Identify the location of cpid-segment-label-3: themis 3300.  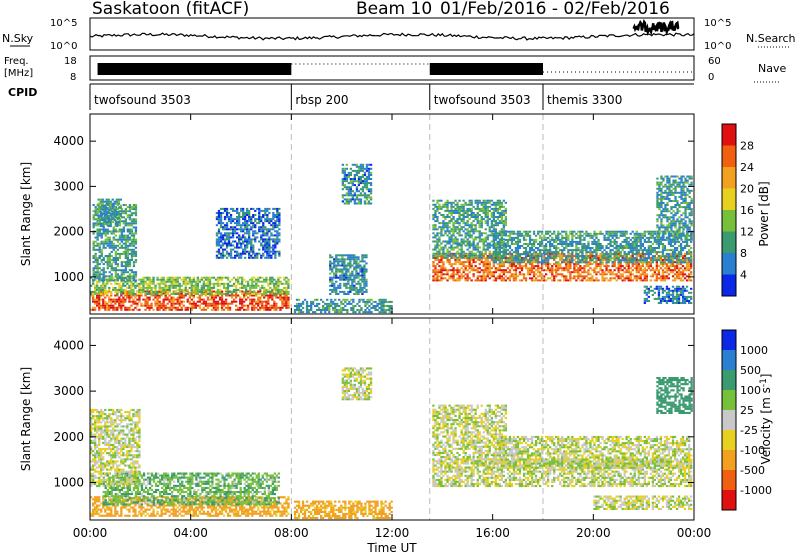
(584, 100).